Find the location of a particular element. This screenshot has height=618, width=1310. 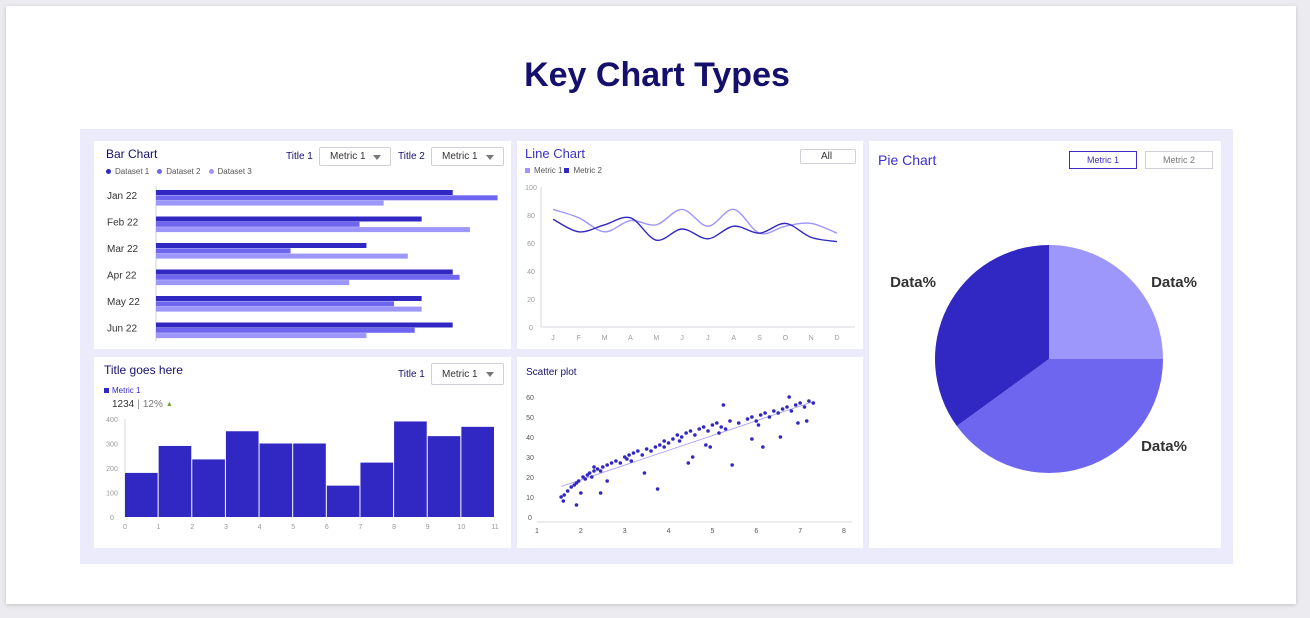

bar-filter2-label: Title 2 is located at coordinates (411, 156).